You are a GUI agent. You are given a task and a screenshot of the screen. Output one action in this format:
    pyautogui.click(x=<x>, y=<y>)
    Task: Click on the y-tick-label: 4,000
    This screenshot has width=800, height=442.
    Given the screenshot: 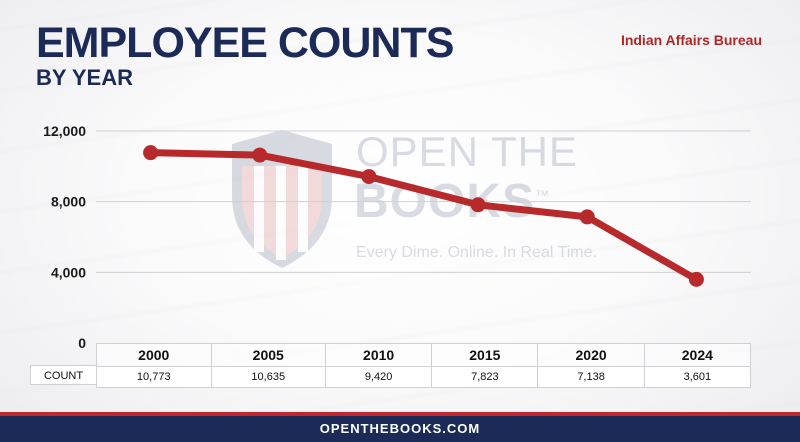 What is the action you would take?
    pyautogui.click(x=68, y=272)
    